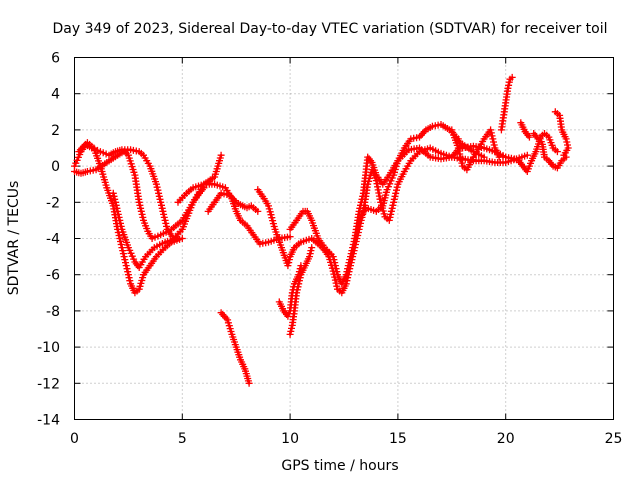  Describe the element at coordinates (48, 421) in the screenshot. I see `y-tick-label: -14` at that location.